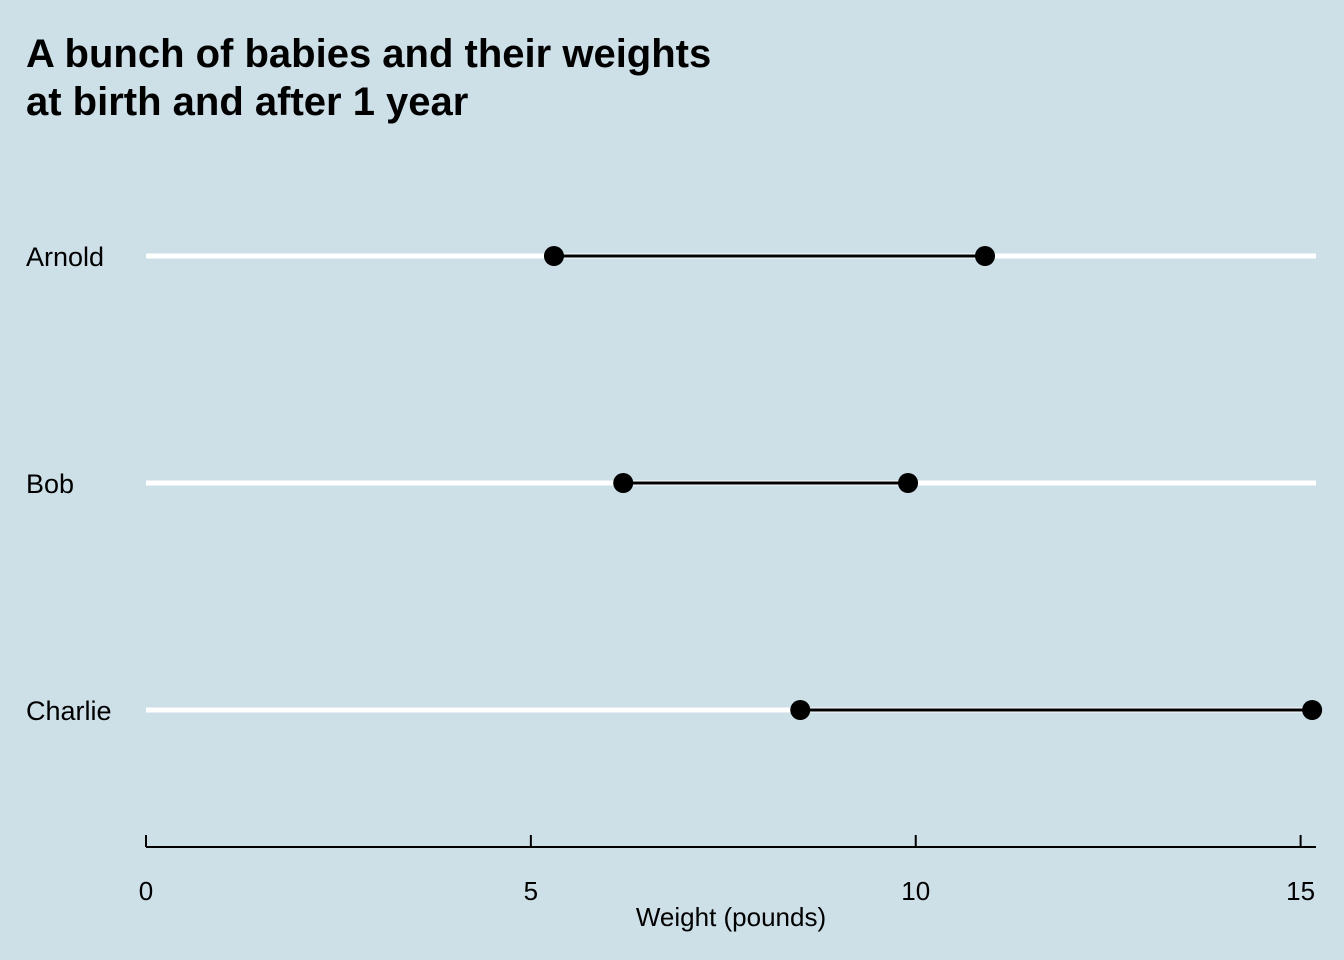 This screenshot has width=1344, height=960. I want to click on chart-title-line-1: A bunch of babies and their weights, so click(369, 54).